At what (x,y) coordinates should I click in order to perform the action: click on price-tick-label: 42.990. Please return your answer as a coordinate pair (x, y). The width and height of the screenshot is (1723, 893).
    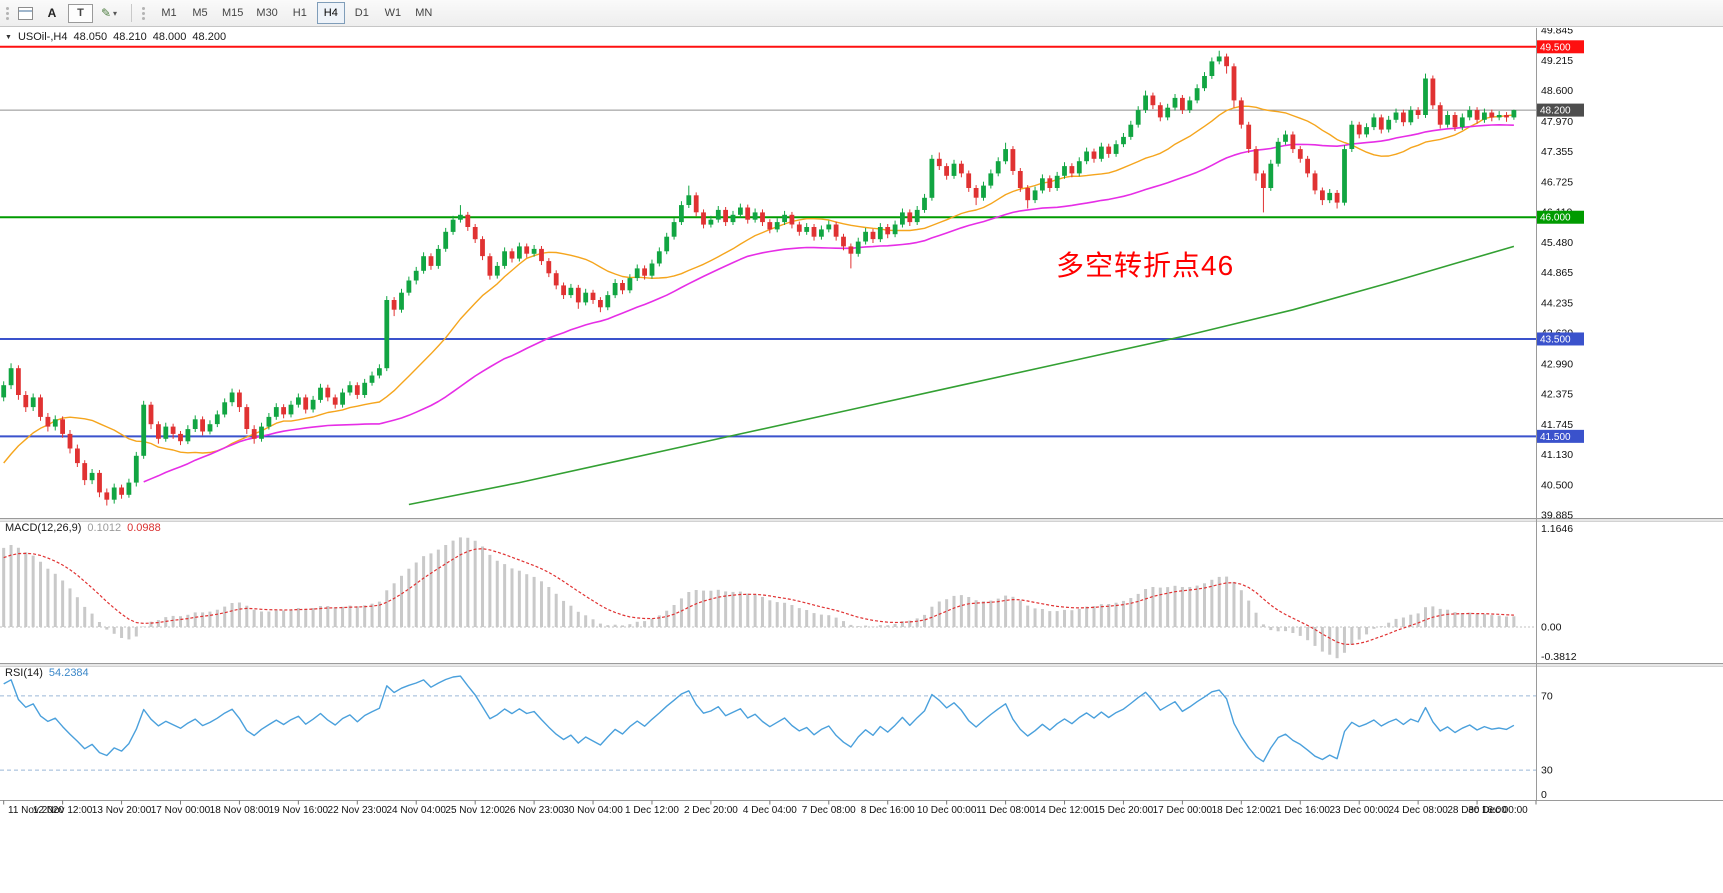
    Looking at the image, I should click on (1557, 364).